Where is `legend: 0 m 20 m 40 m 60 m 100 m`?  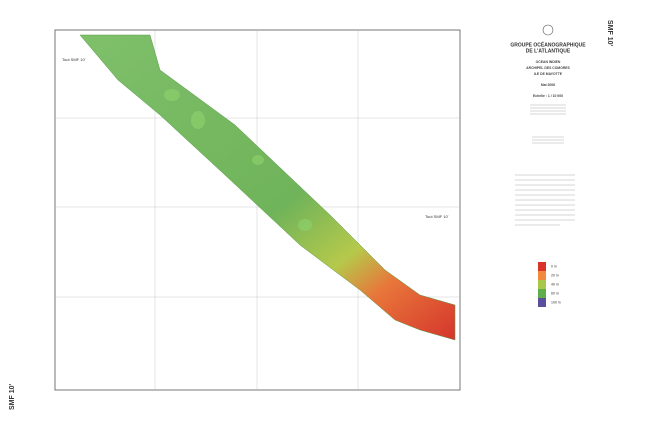
legend: 0 m 20 m 40 m 60 m 100 m is located at coordinates (549, 284).